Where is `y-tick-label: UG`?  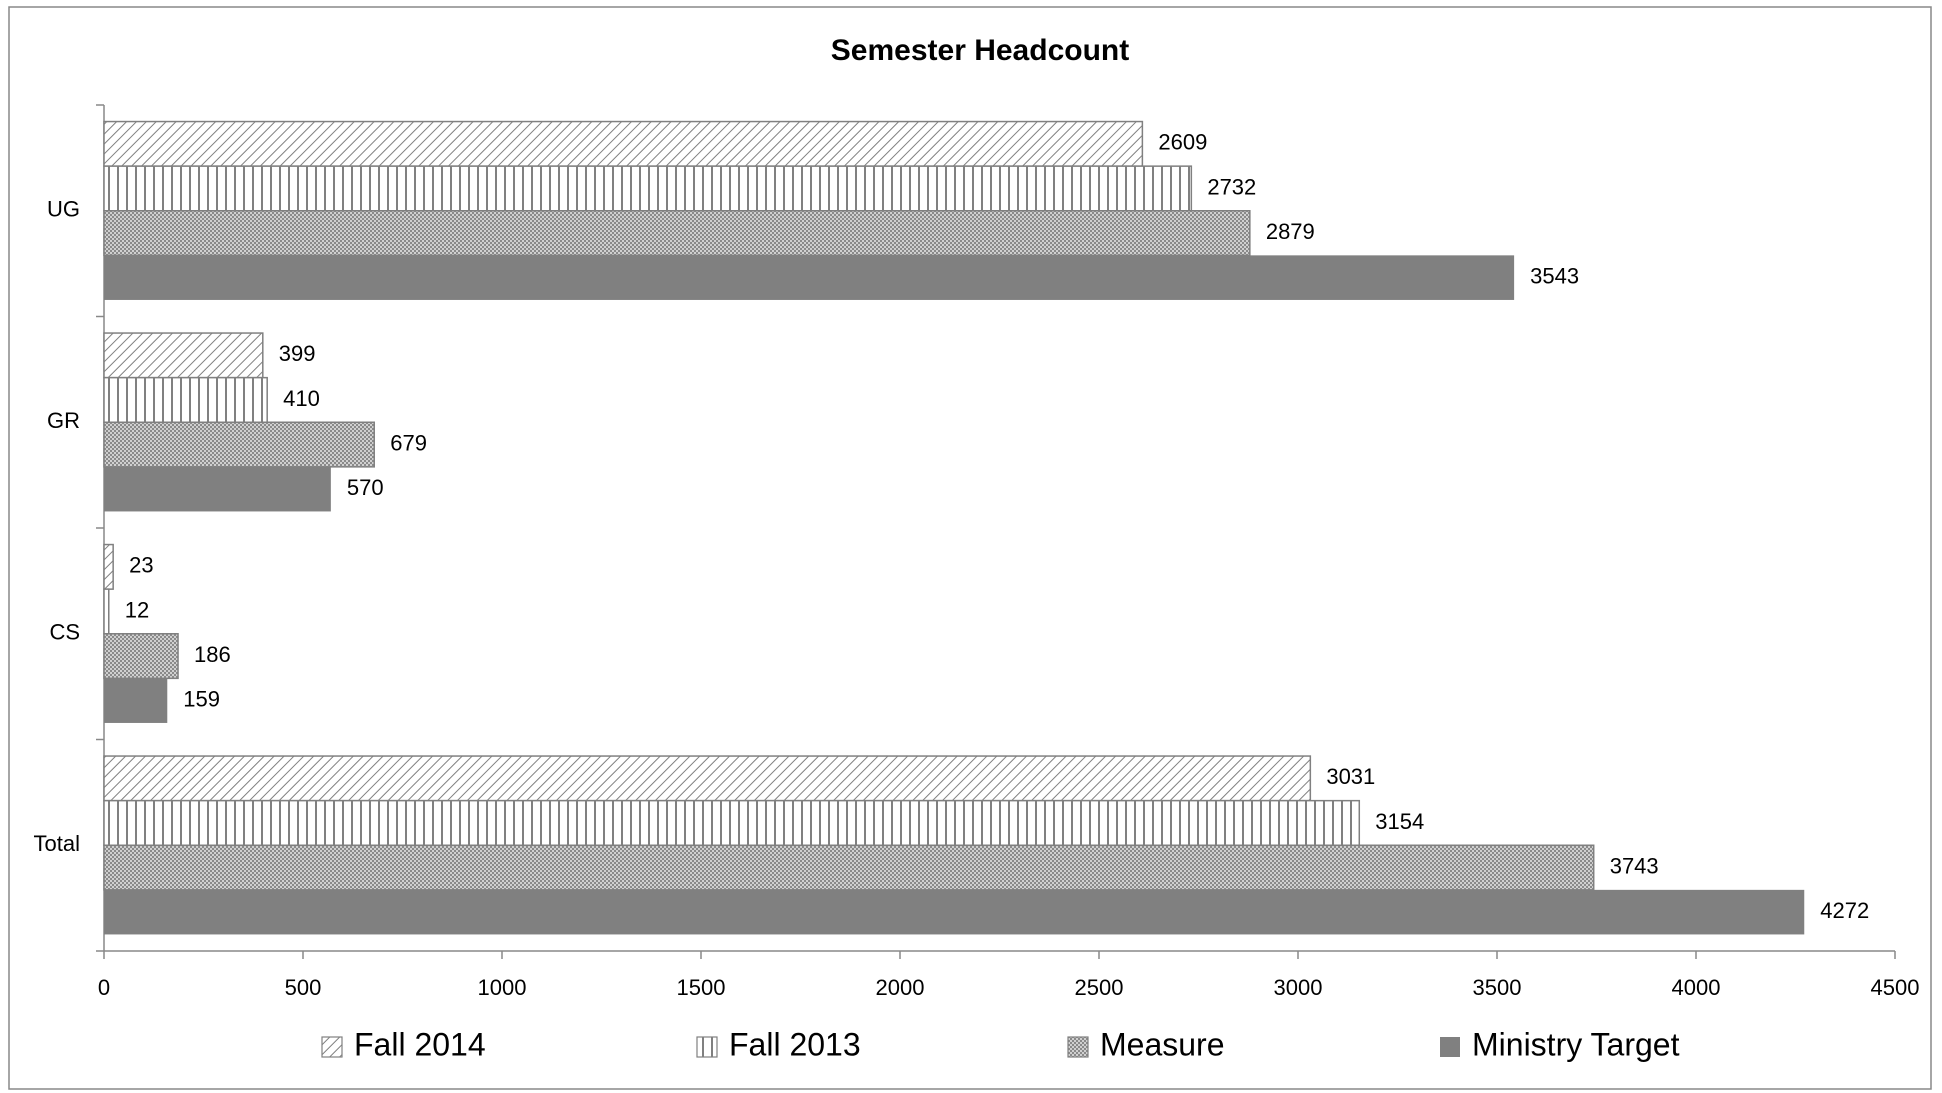
y-tick-label: UG is located at coordinates (63, 209).